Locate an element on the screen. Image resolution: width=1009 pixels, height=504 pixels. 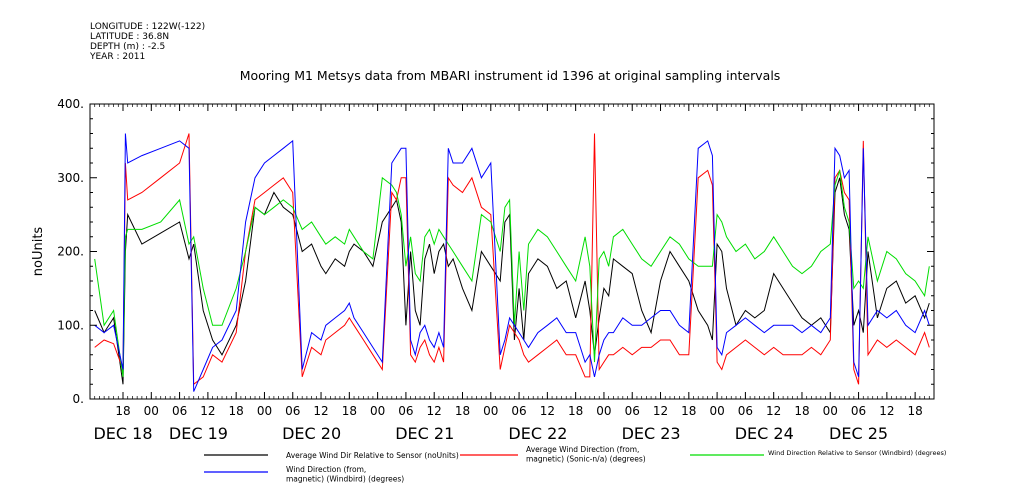
meta-year: YEAR : 2011 is located at coordinates (118, 57).